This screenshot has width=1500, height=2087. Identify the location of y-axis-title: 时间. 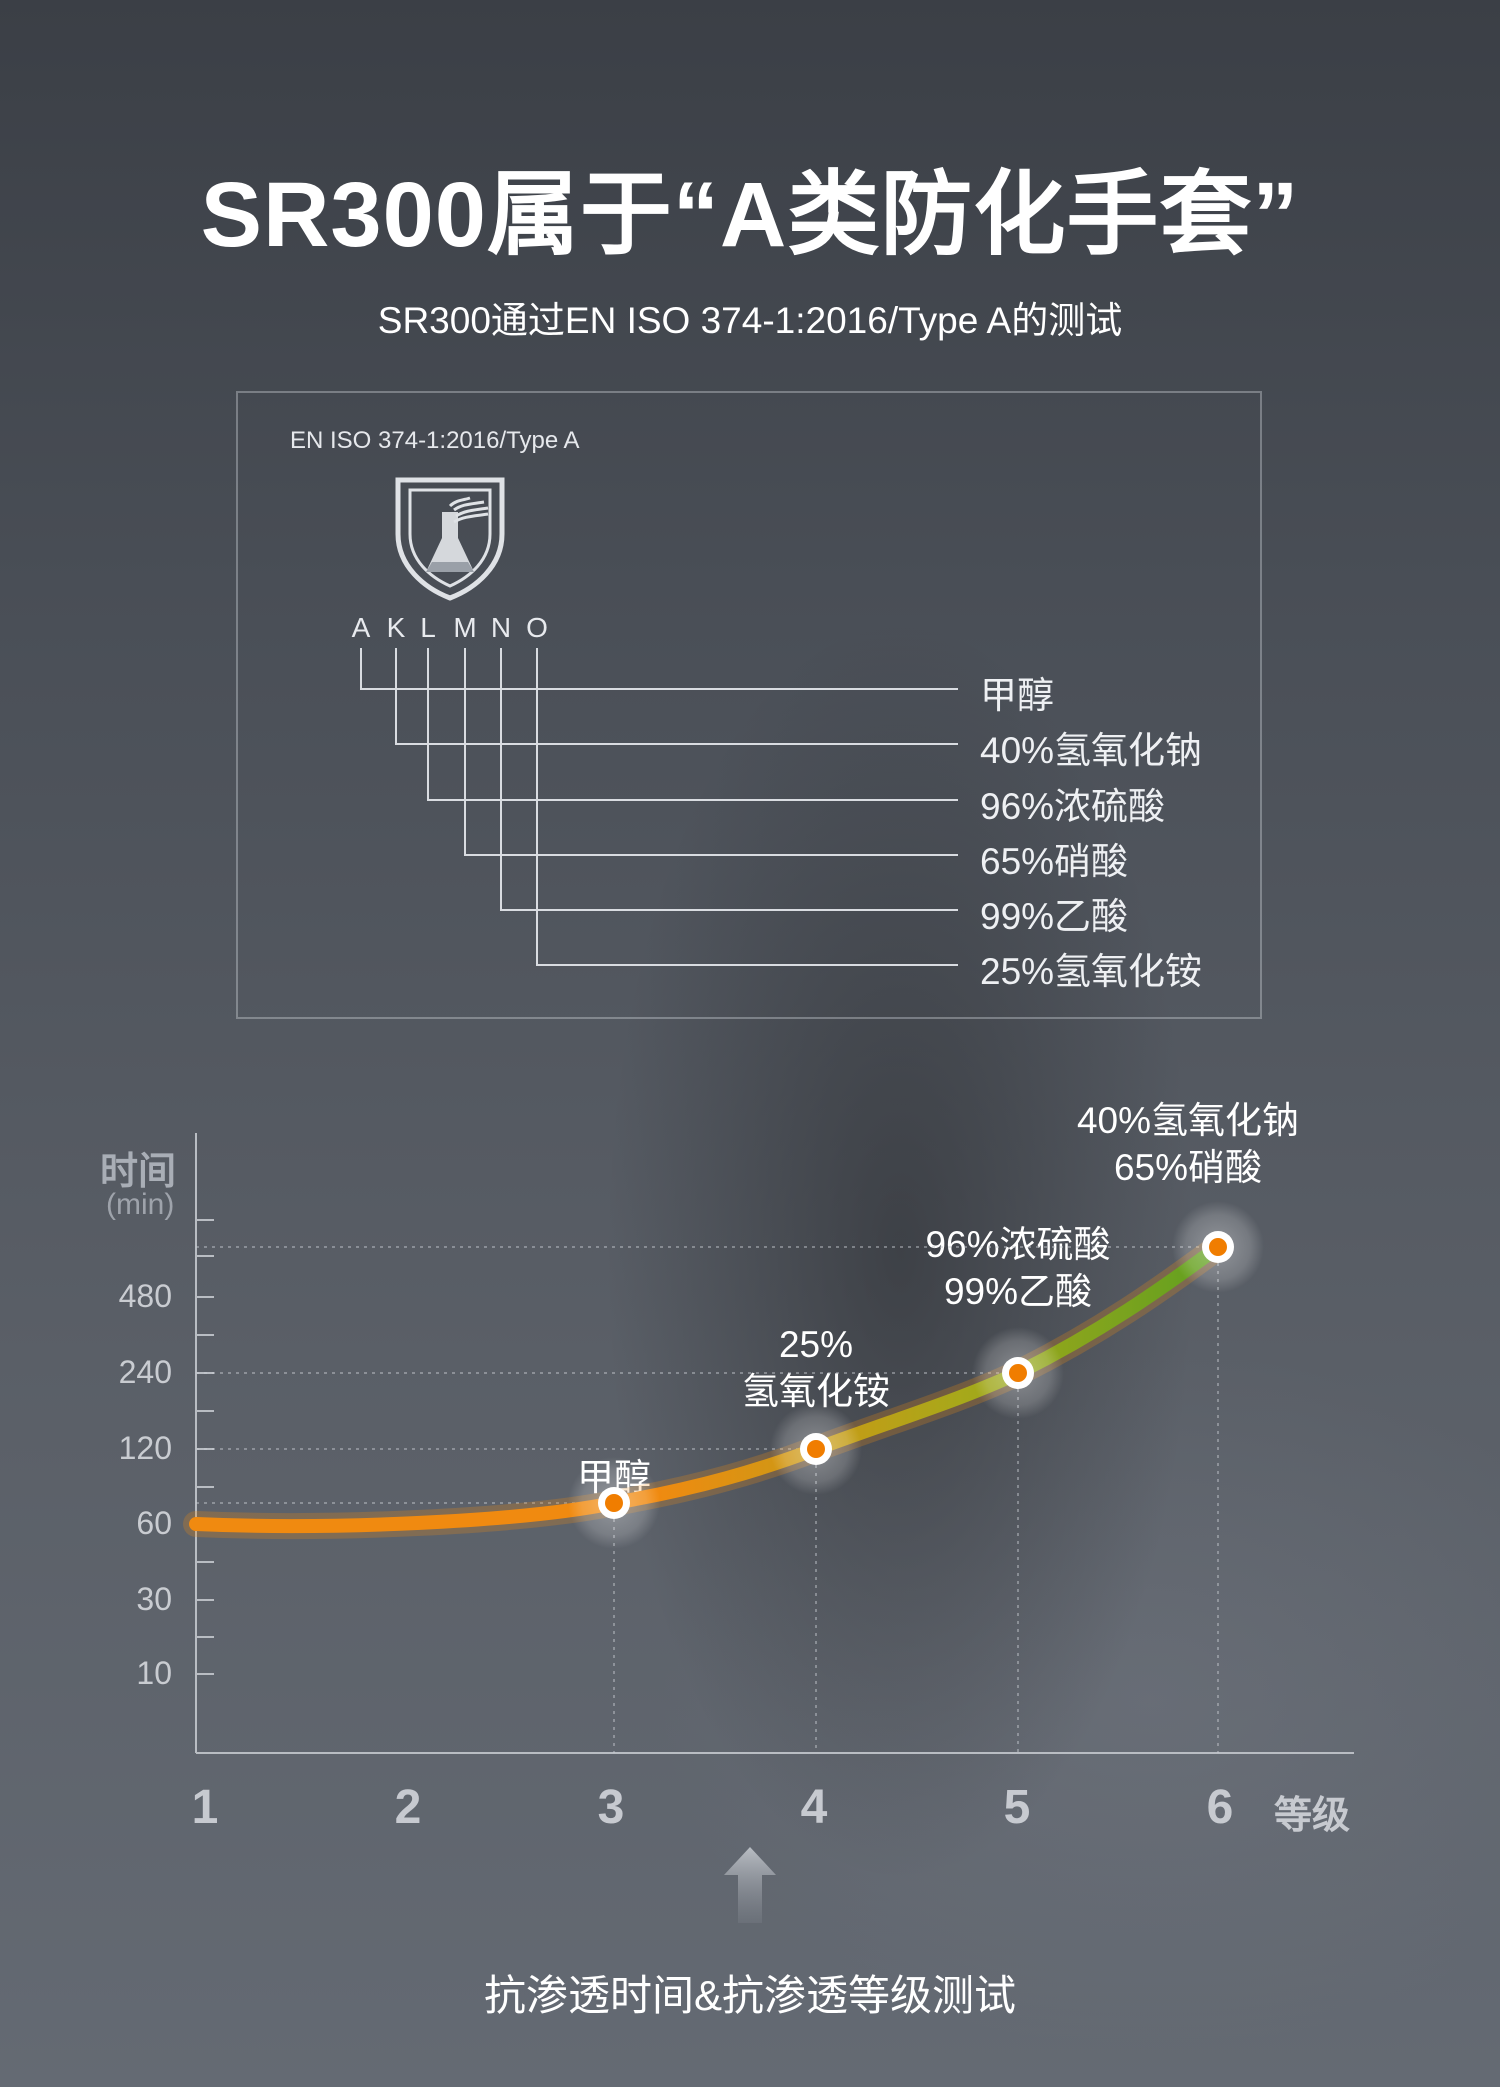
(138, 1172).